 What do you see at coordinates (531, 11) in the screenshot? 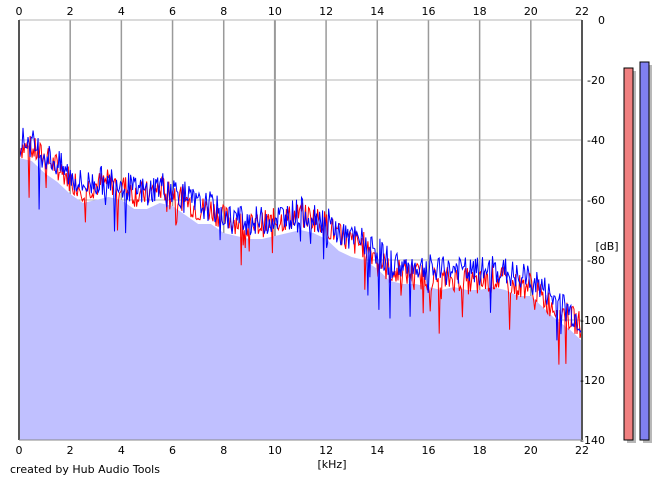
I see `x-tick-top-20: 20` at bounding box center [531, 11].